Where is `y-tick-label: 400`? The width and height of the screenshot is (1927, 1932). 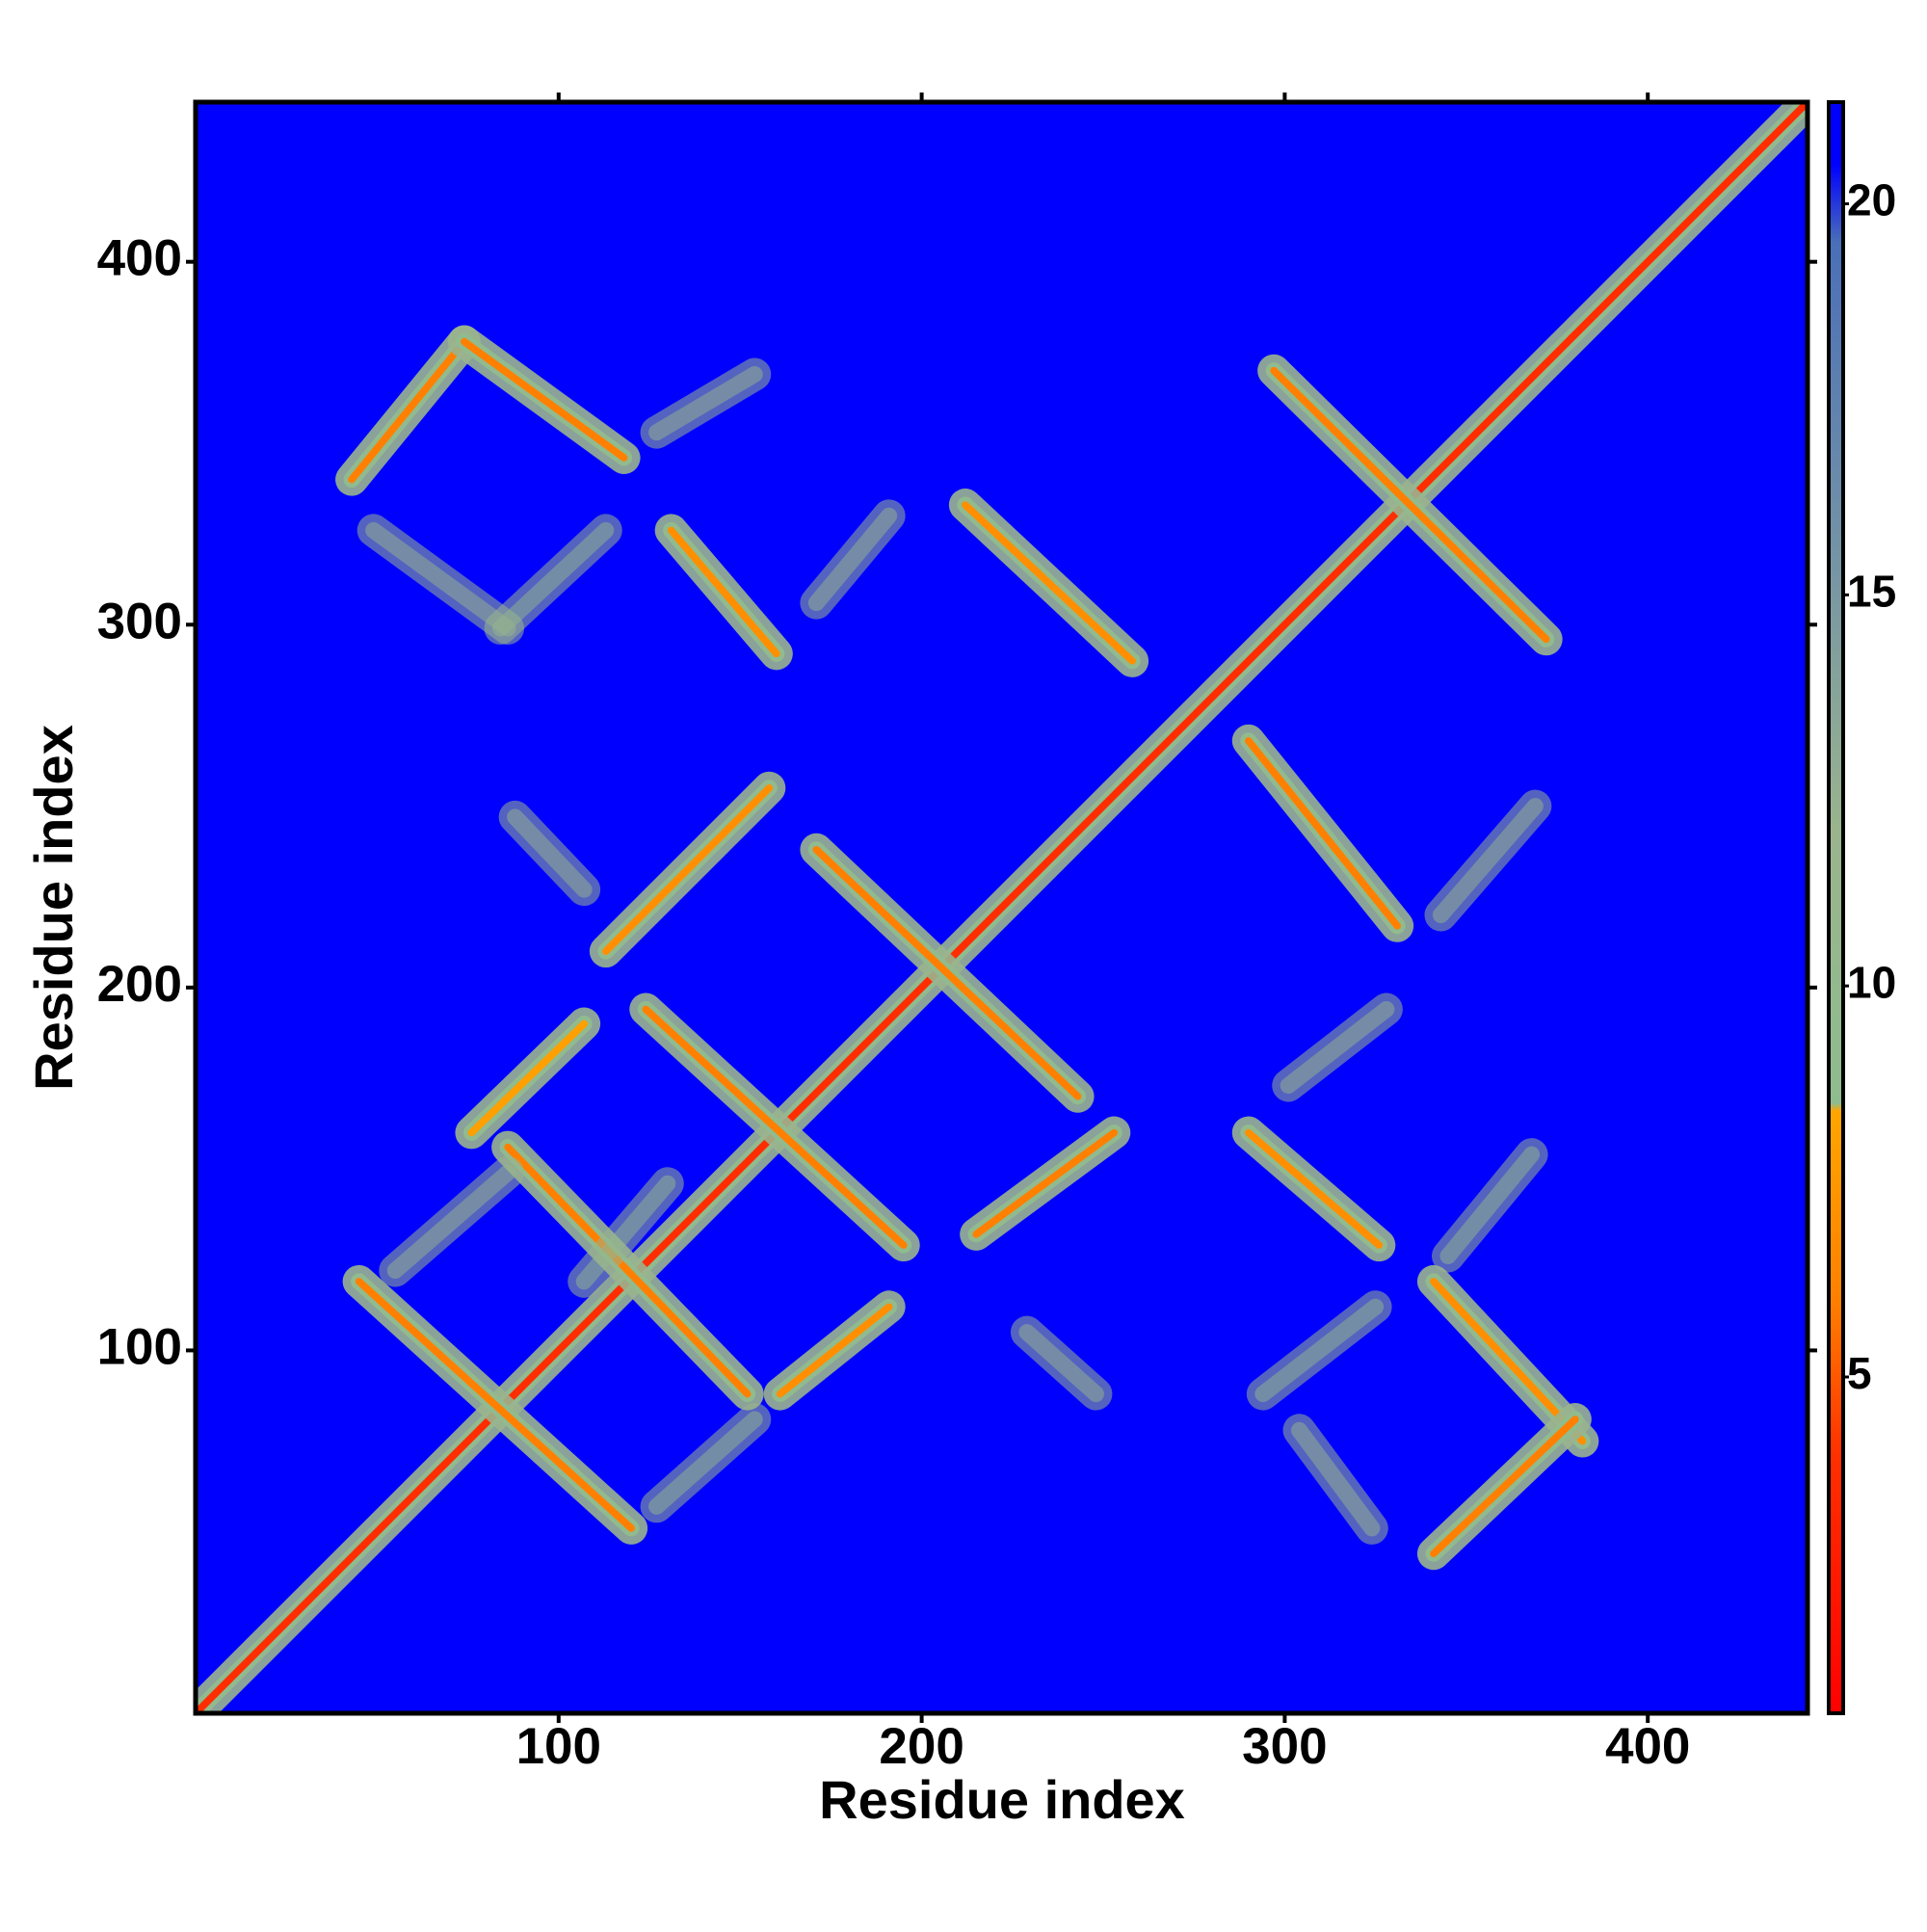
y-tick-label: 400 is located at coordinates (139, 258).